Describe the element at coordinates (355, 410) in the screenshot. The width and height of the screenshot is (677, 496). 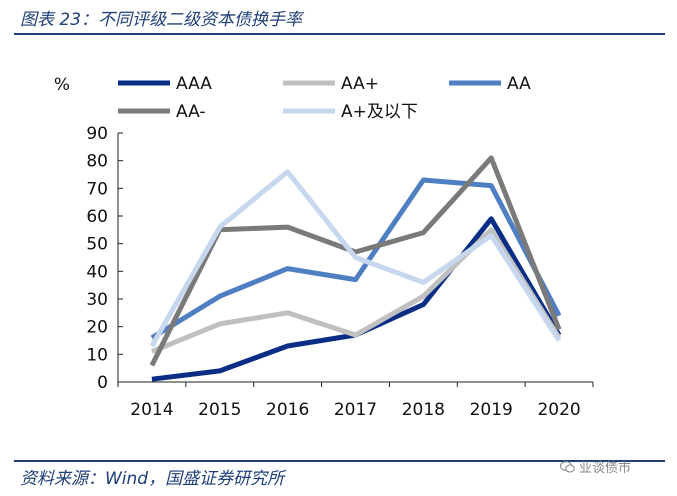
I see `x-tick-label: 2017` at that location.